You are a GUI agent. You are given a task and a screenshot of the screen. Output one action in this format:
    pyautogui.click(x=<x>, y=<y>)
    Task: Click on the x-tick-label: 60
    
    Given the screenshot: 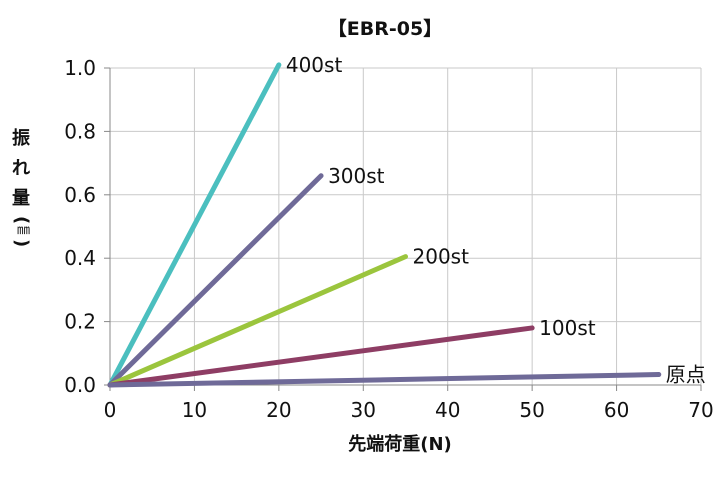 What is the action you would take?
    pyautogui.click(x=616, y=410)
    